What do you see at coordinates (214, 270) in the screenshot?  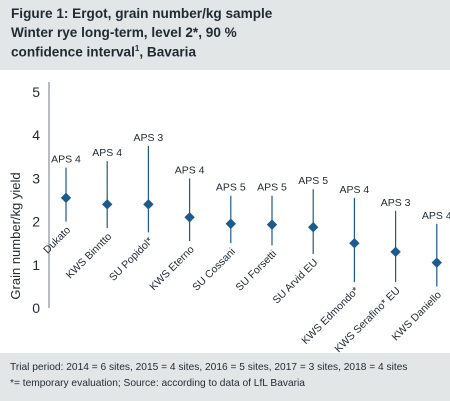 I see `category-label: SU Cossani` at bounding box center [214, 270].